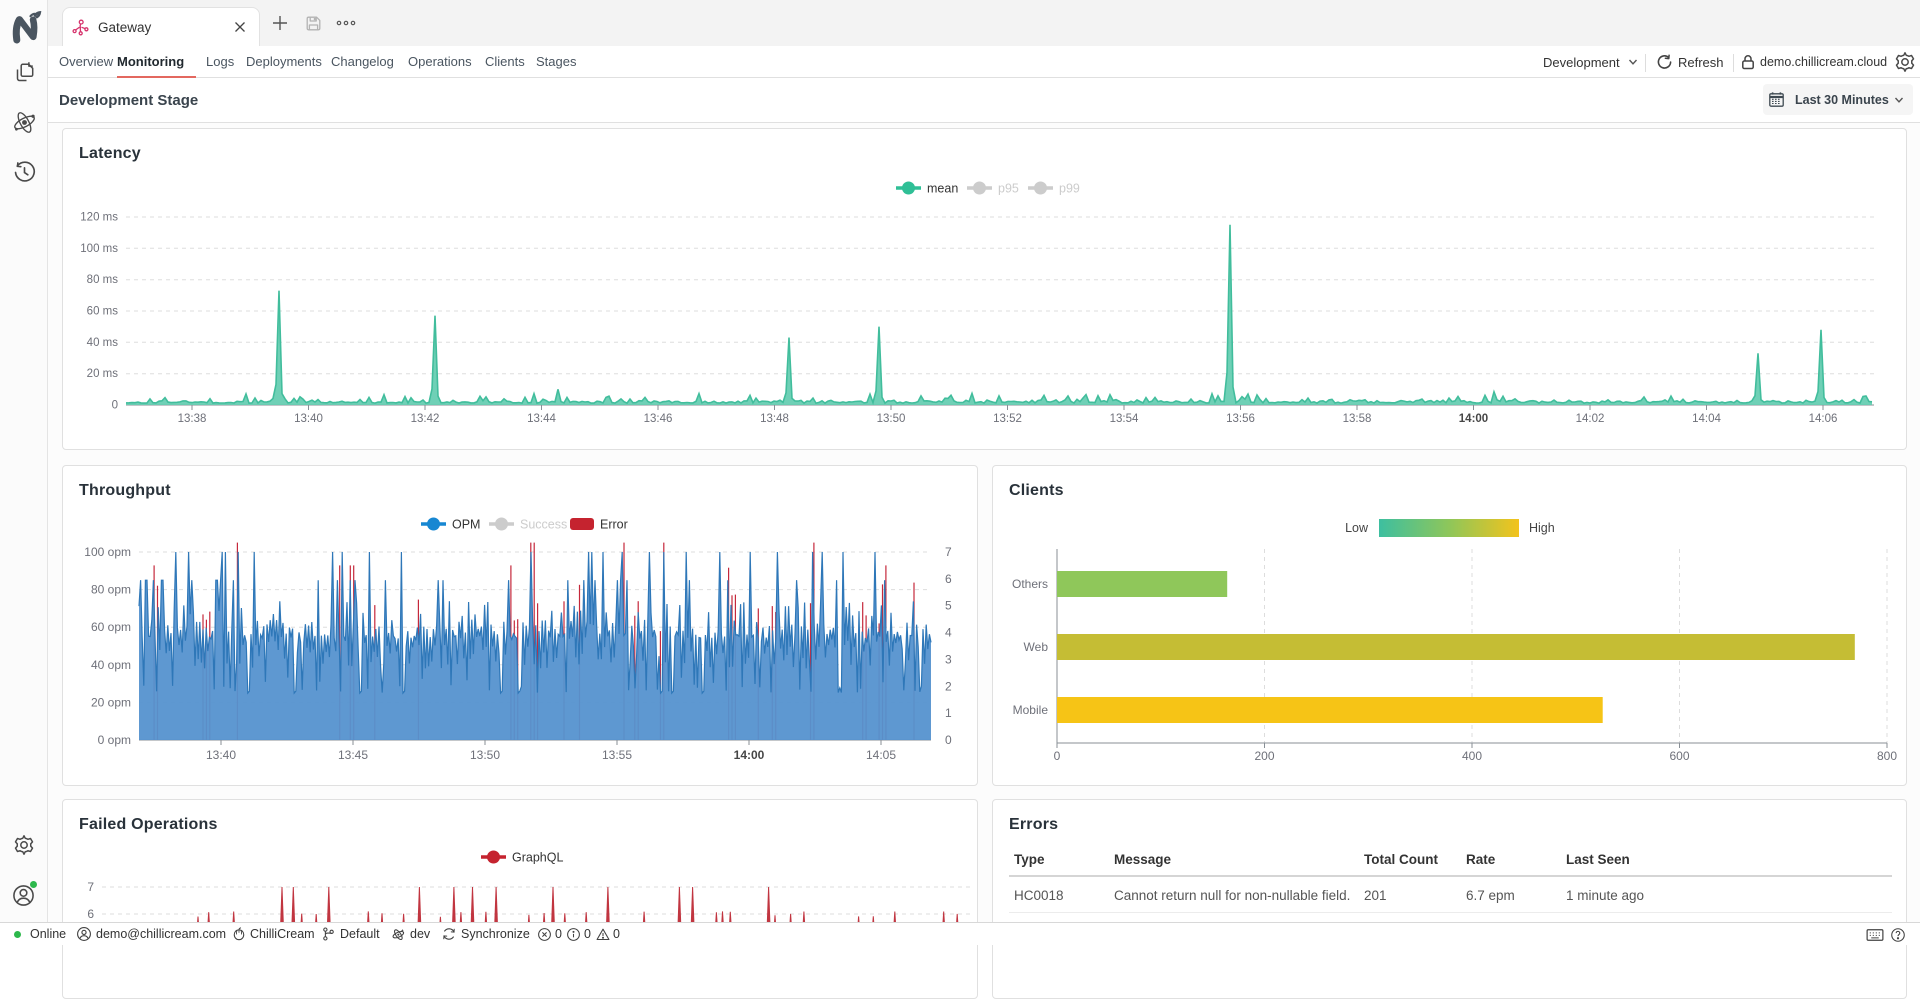 The width and height of the screenshot is (1920, 999). I want to click on svg-text: Web, so click(1036, 647).